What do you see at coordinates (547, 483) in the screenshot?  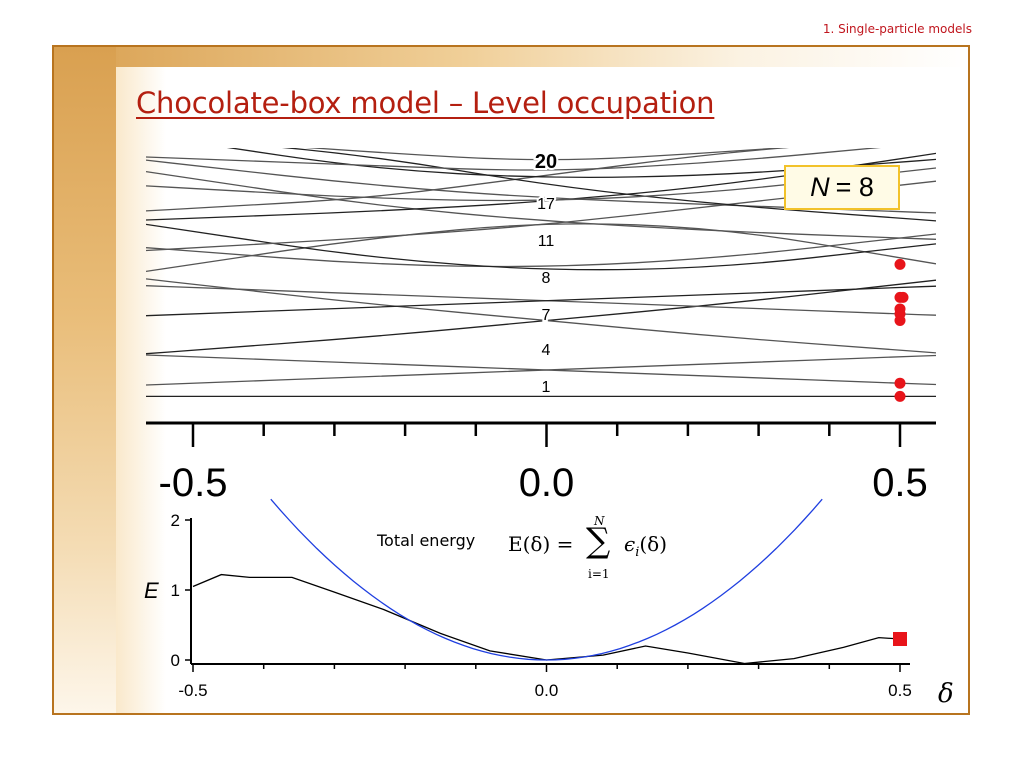 I see `top-axis-tick-label: 0.0` at bounding box center [547, 483].